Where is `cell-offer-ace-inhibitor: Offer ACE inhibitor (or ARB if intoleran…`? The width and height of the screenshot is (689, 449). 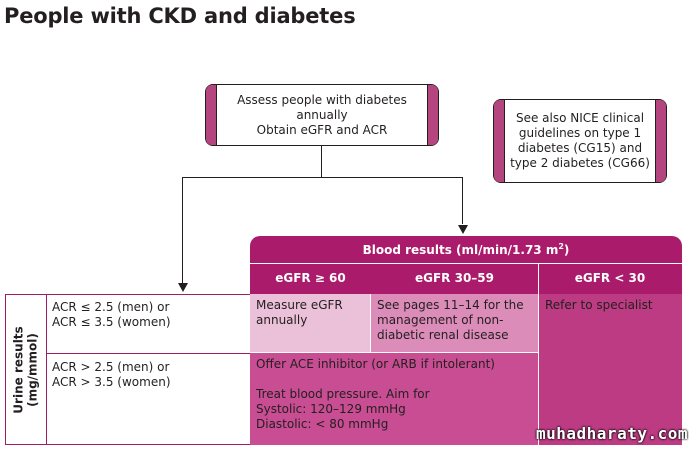
cell-offer-ace-inhibitor: Offer ACE inhibitor (or ARB if intoleran… is located at coordinates (394, 399).